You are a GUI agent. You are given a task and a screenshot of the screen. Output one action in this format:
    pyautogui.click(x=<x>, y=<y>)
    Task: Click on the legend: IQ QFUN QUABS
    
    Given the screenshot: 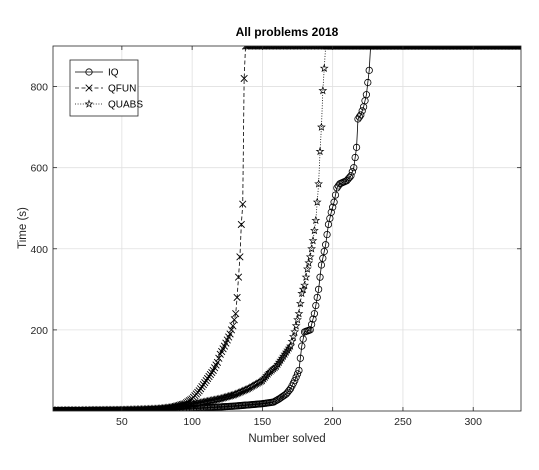 What is the action you would take?
    pyautogui.click(x=106, y=88)
    